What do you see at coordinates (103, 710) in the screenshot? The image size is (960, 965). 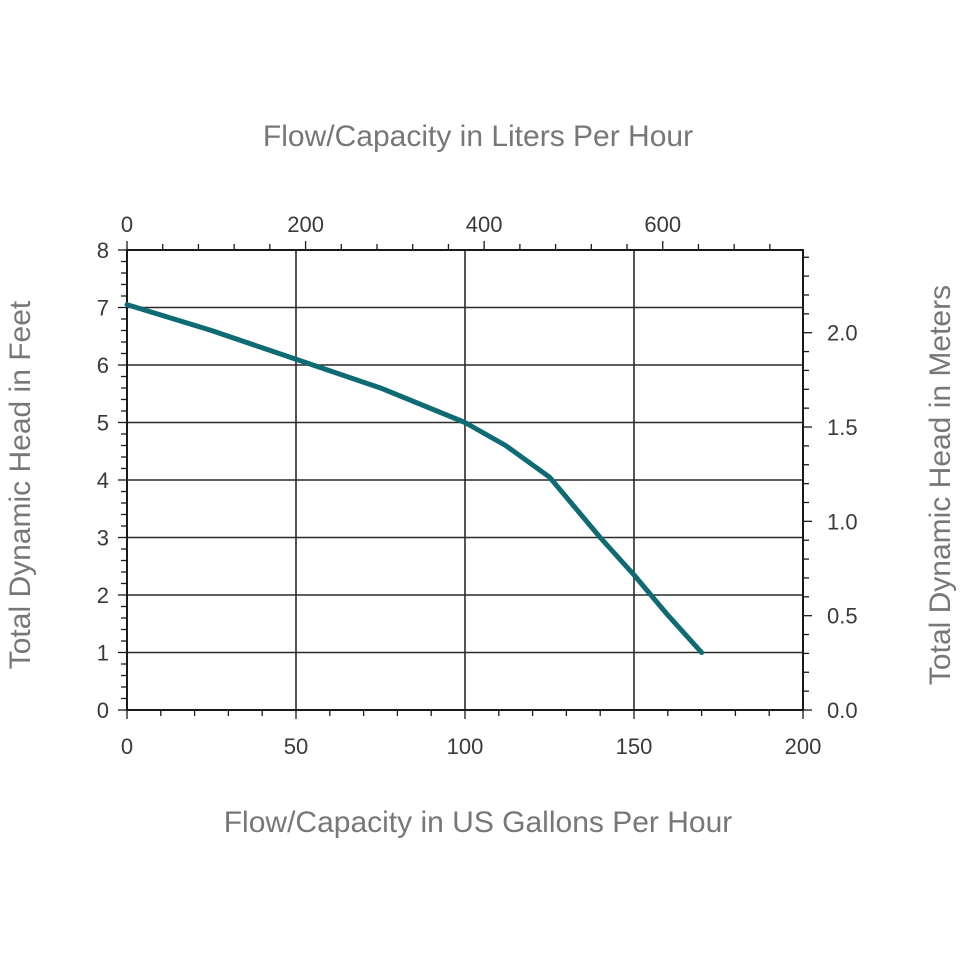 I see `y-left-tick-label: 0` at bounding box center [103, 710].